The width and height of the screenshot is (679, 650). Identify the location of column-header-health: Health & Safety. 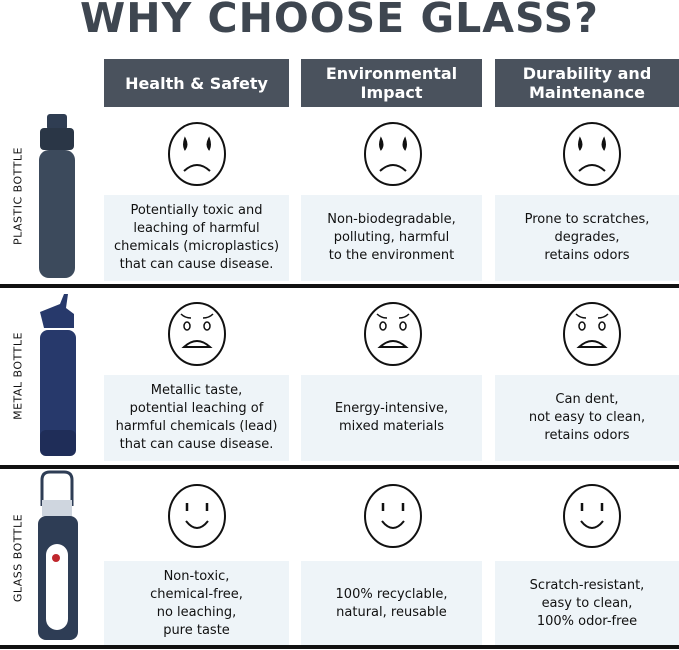
(196, 83).